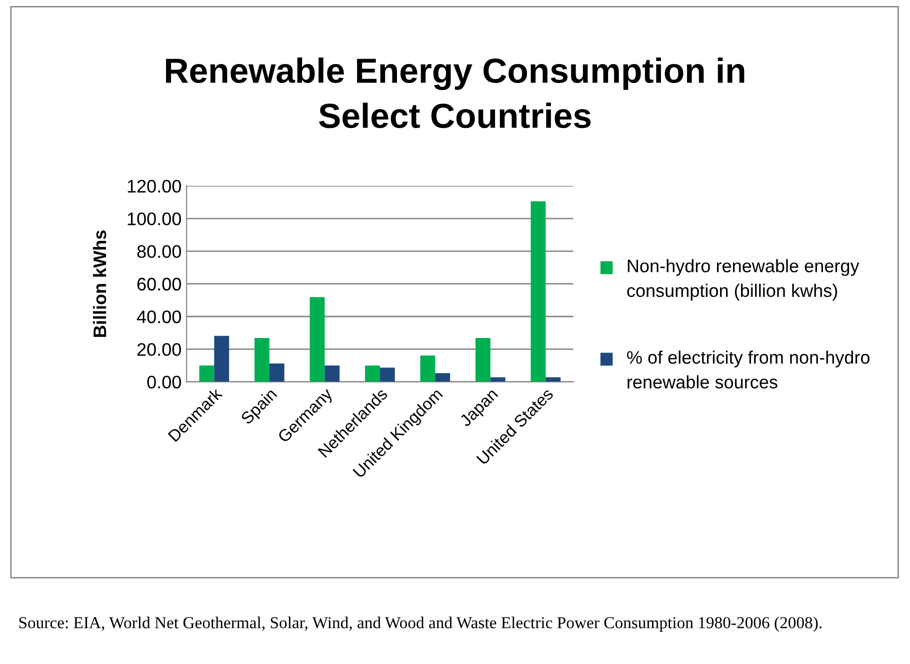  Describe the element at coordinates (154, 186) in the screenshot. I see `y-tick-label: 120.00` at that location.